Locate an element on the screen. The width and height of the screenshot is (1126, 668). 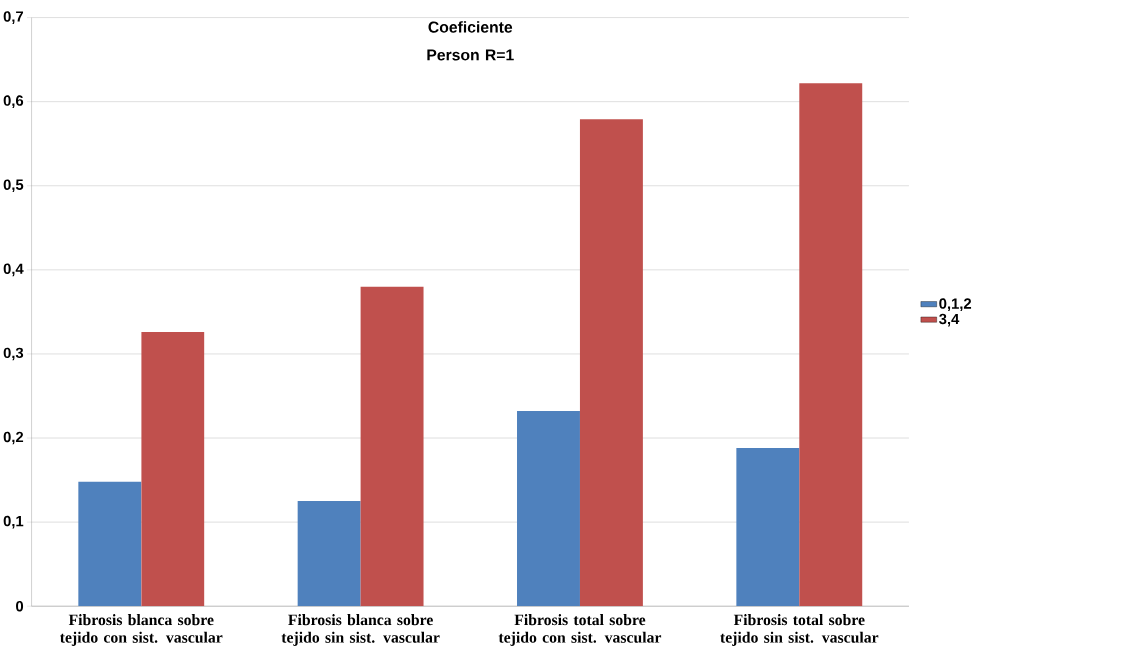
y-tick-label: 0,4 is located at coordinates (13, 270).